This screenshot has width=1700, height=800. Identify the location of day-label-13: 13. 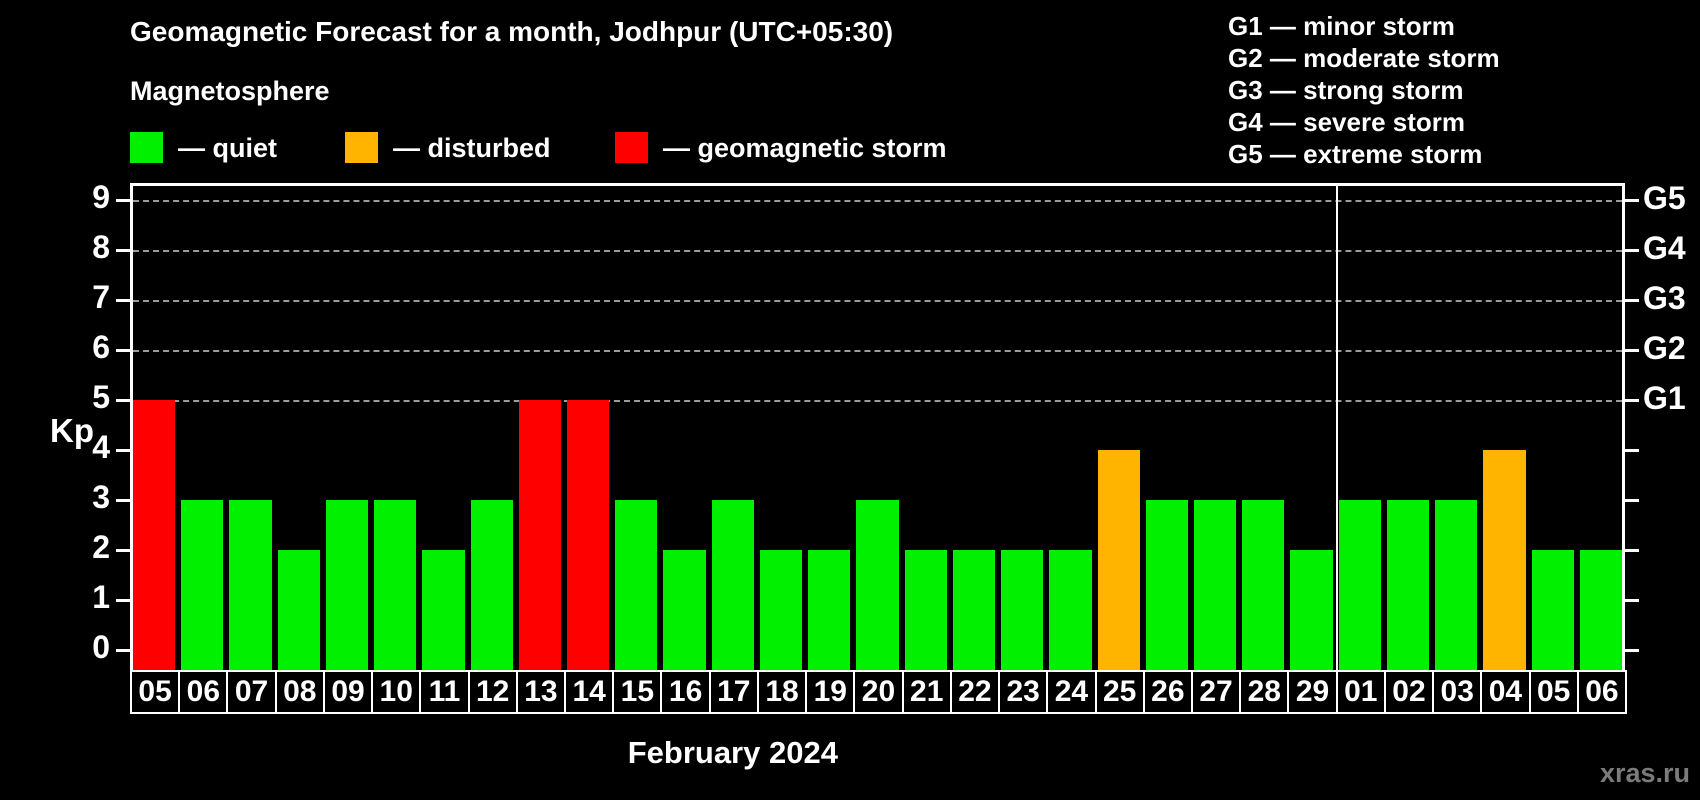
(541, 692).